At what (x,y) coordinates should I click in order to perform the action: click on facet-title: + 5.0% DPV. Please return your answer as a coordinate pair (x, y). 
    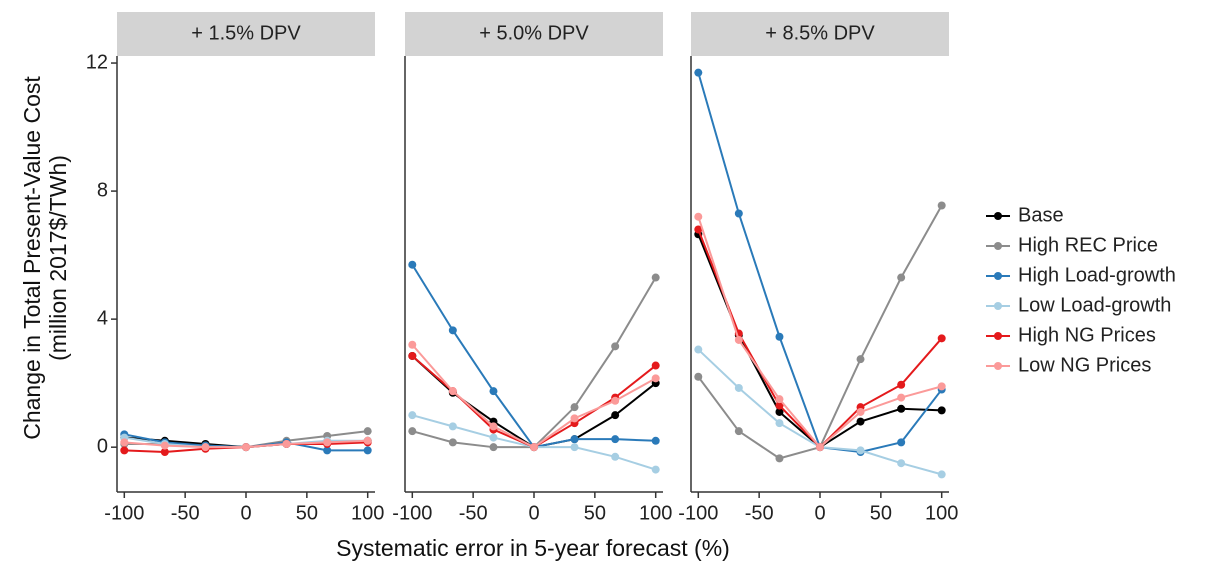
    Looking at the image, I should click on (534, 33).